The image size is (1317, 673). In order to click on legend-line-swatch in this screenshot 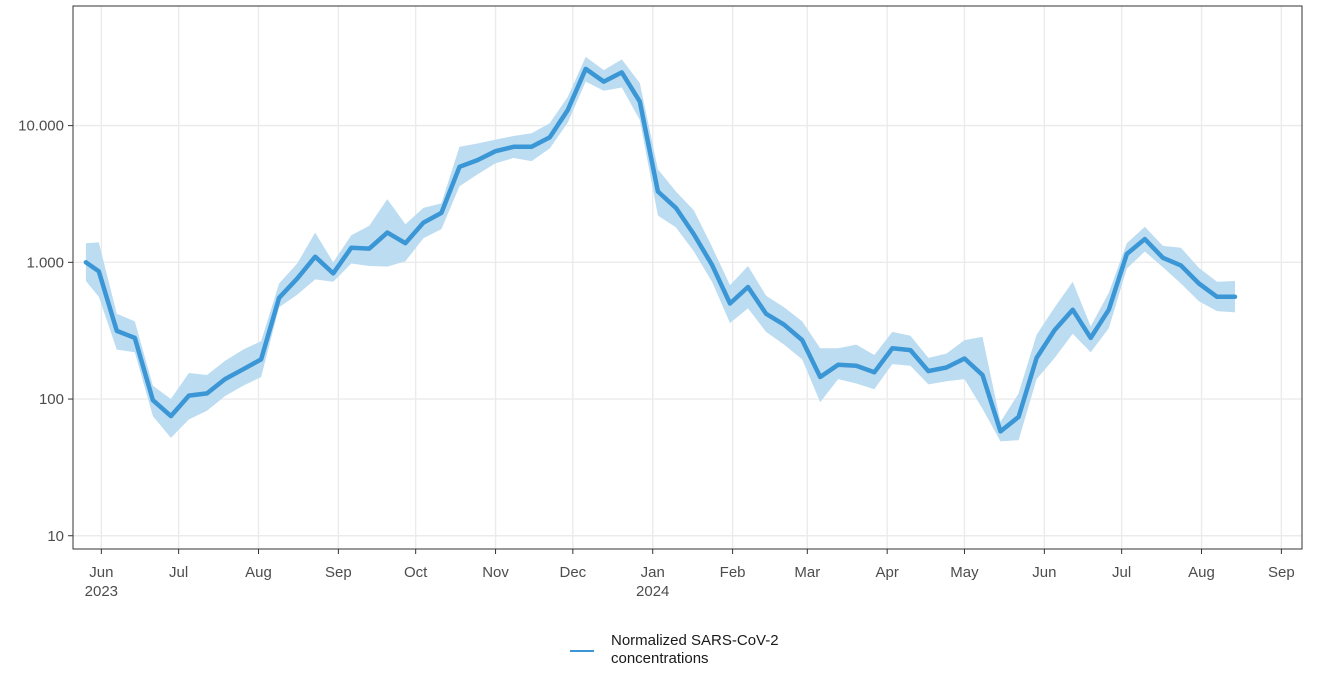, I will do `click(582, 651)`.